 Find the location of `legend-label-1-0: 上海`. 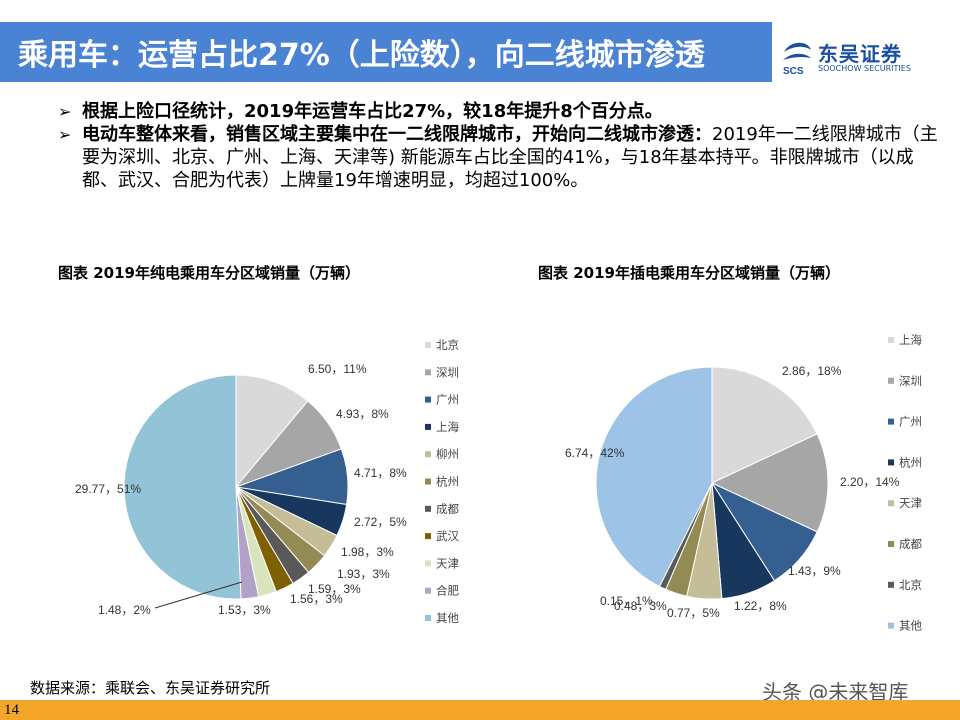

legend-label-1-0: 上海 is located at coordinates (910, 340).